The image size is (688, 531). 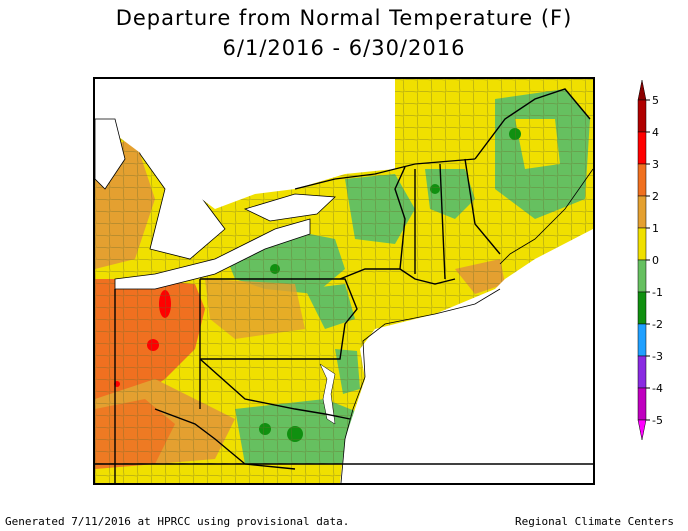 I want to click on legend-tick-label: 2, so click(x=655, y=196).